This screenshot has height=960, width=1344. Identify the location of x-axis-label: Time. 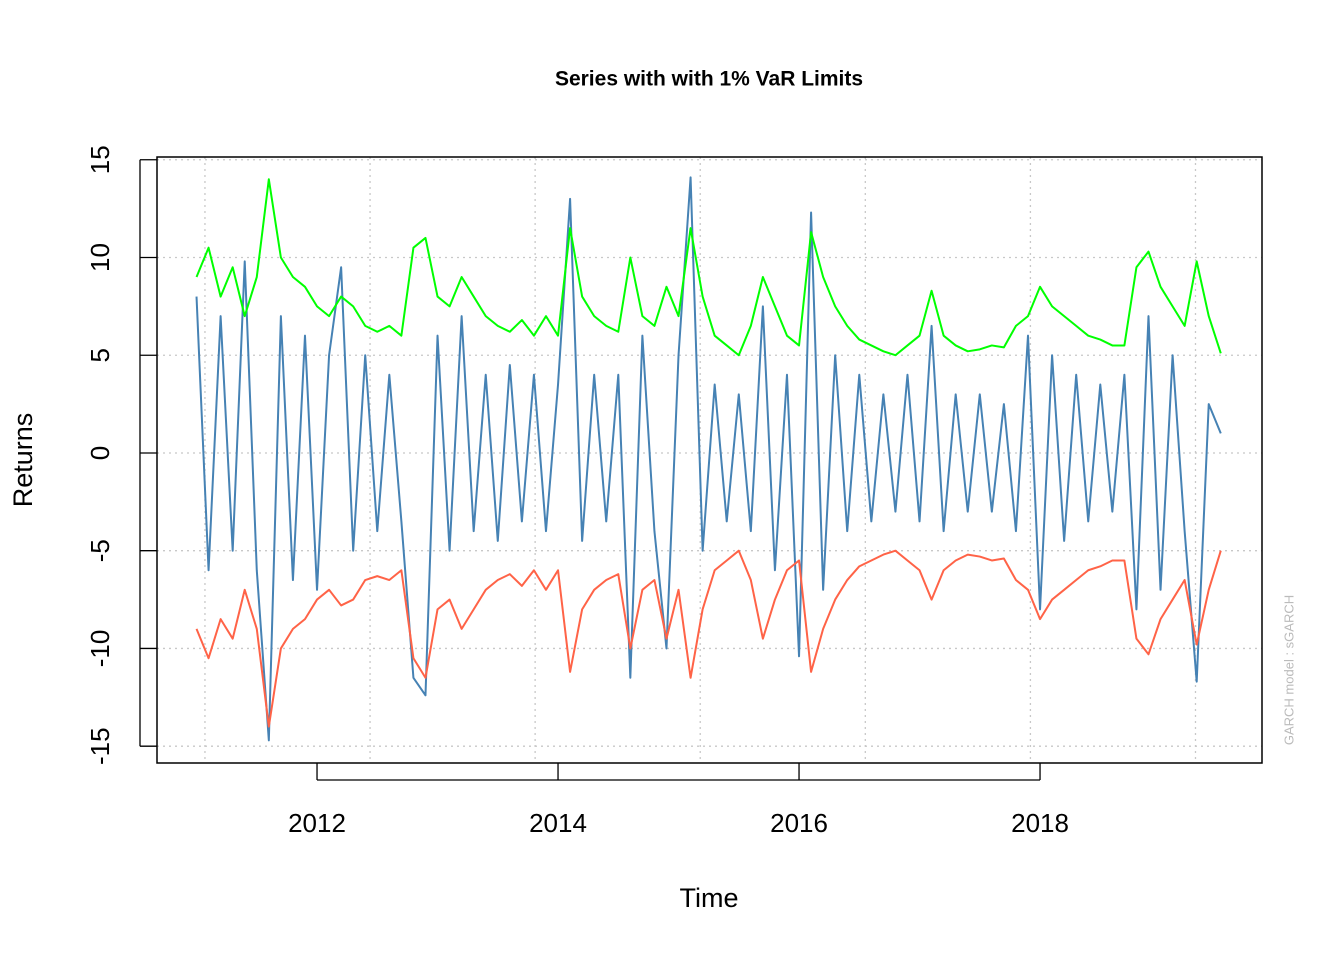
(709, 898).